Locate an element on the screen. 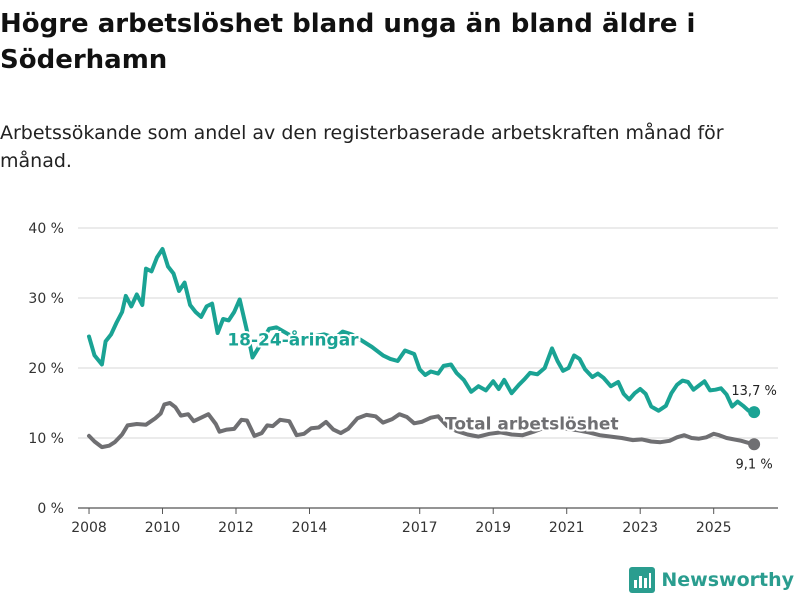 The height and width of the screenshot is (600, 800). x-tick-label: 2021 is located at coordinates (567, 528).